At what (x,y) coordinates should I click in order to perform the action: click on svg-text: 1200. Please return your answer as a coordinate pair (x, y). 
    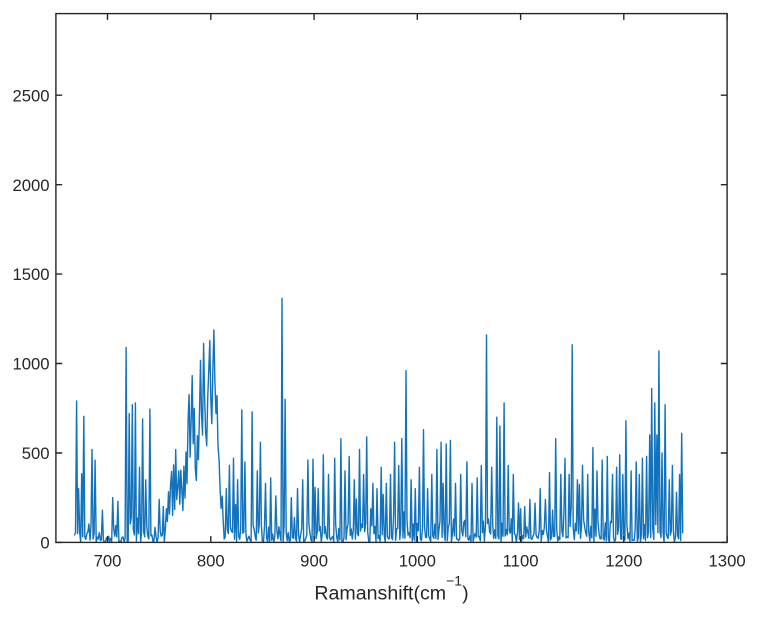
    Looking at the image, I should click on (623, 561).